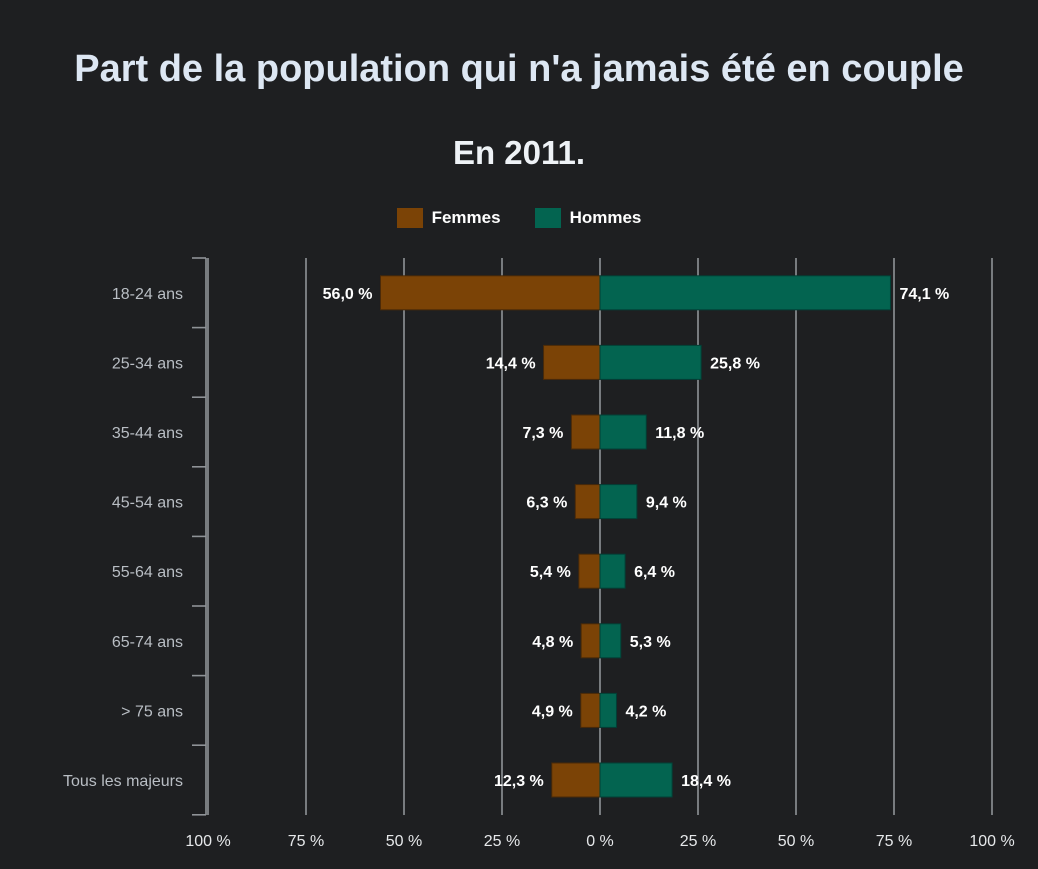  What do you see at coordinates (147, 433) in the screenshot?
I see `category-label: 35-44 ans` at bounding box center [147, 433].